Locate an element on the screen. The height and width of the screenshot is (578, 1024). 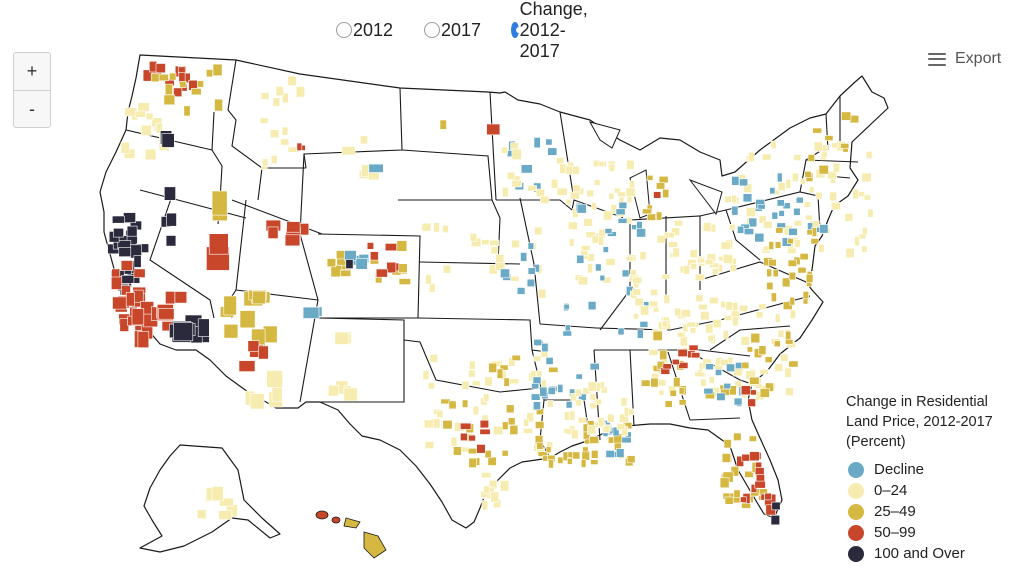
radio-change-2012-2017: Change, 2012-2017 is located at coordinates (553, 30).